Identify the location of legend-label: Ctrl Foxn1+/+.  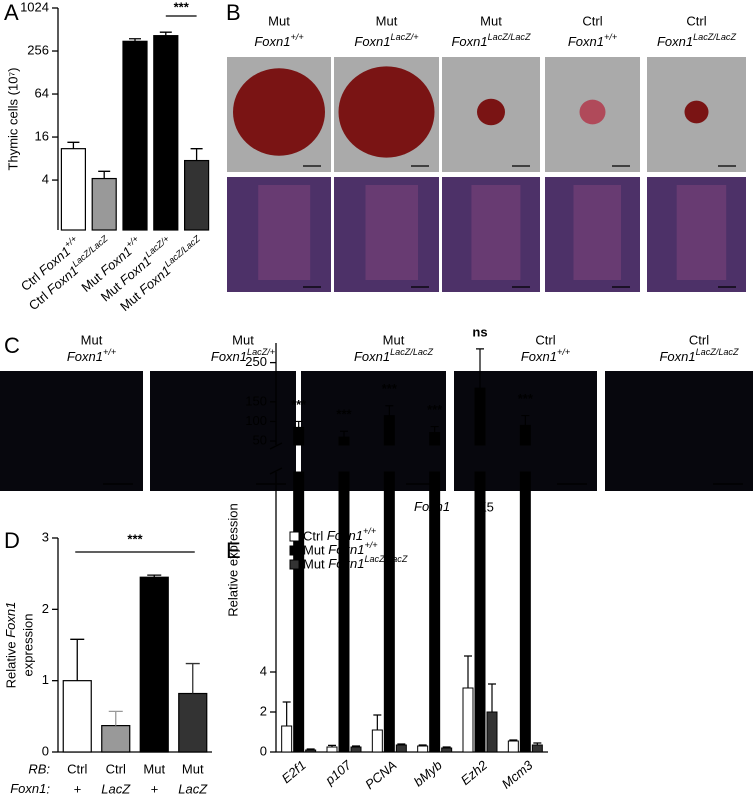
(339, 534).